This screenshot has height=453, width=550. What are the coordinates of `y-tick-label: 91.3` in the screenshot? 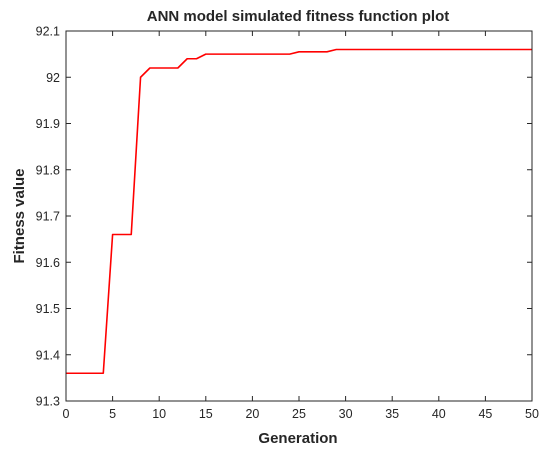 It's located at (48, 402).